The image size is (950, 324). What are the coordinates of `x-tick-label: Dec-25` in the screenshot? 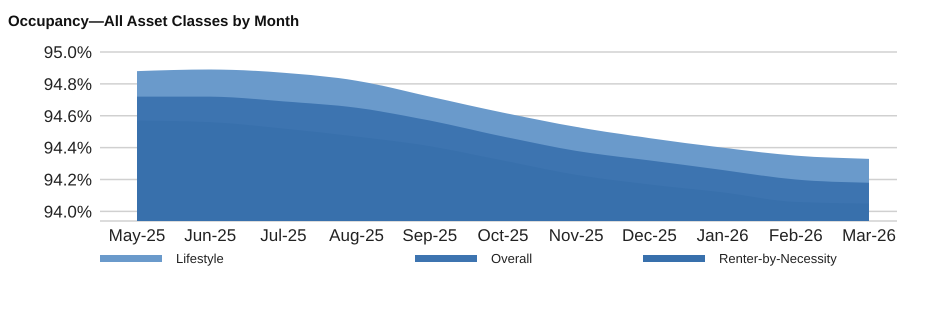 It's located at (649, 236).